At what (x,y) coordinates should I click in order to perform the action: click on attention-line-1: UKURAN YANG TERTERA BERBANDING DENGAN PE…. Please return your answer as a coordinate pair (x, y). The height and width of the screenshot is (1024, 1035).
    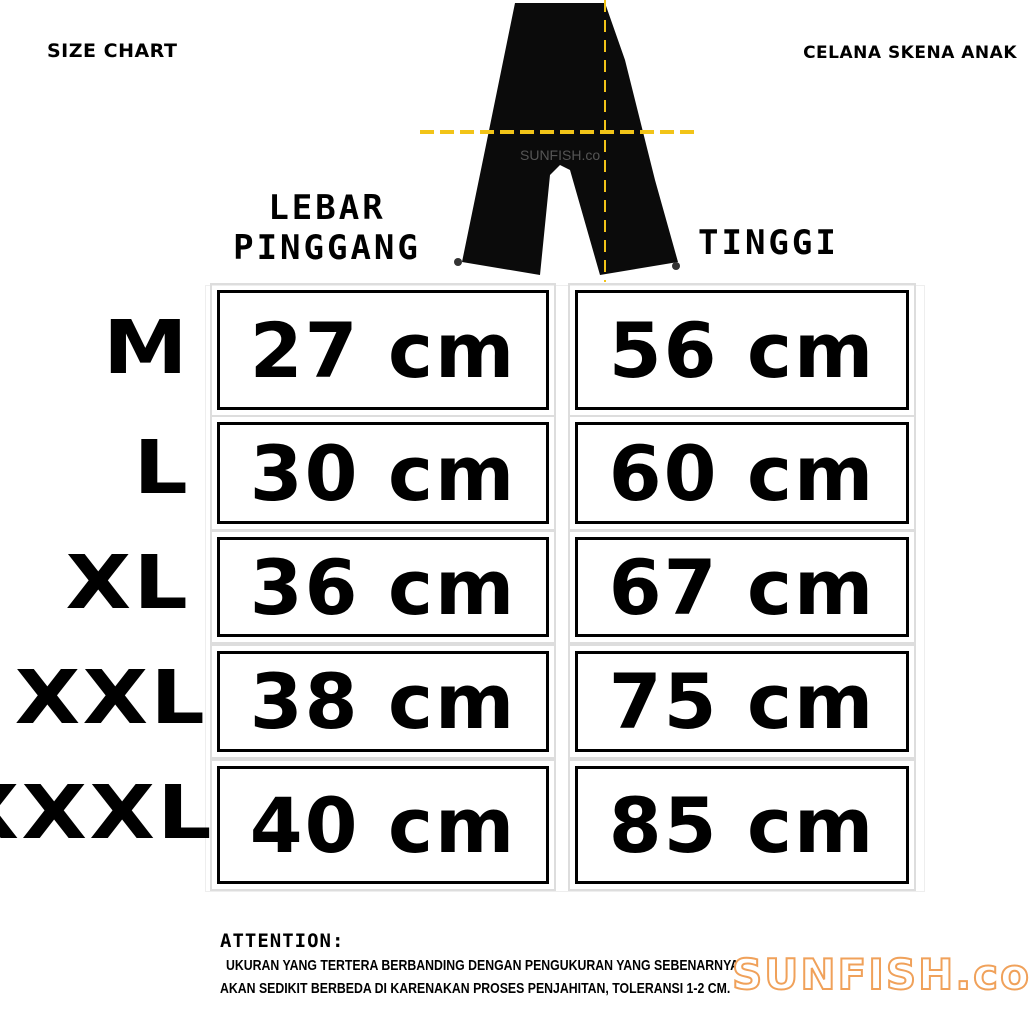
    Looking at the image, I should click on (483, 965).